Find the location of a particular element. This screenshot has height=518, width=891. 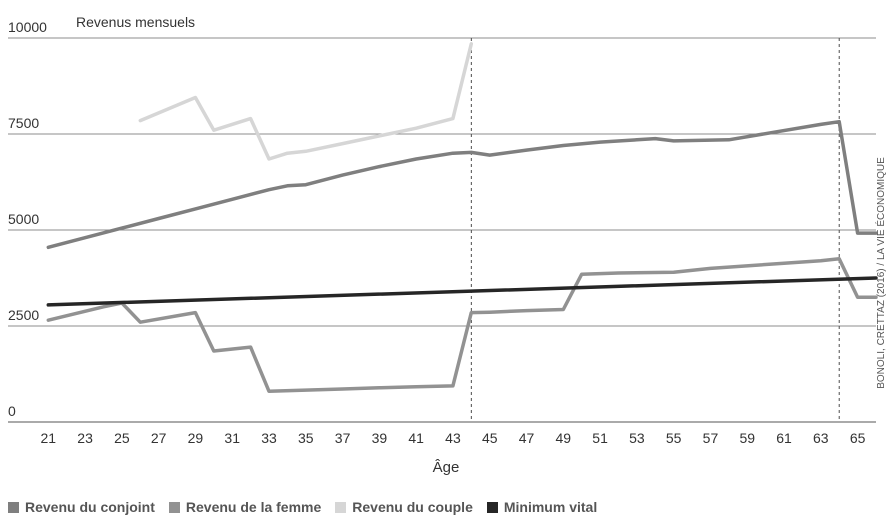

y-tick-label: 7500 is located at coordinates (23, 123).